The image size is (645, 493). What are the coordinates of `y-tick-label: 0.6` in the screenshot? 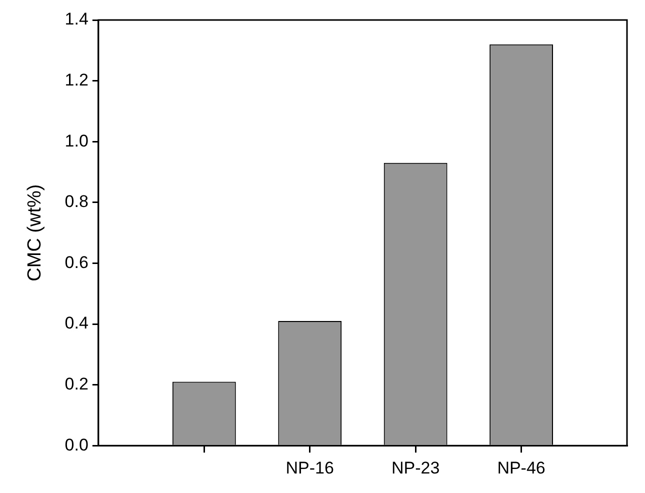 It's located at (76, 262).